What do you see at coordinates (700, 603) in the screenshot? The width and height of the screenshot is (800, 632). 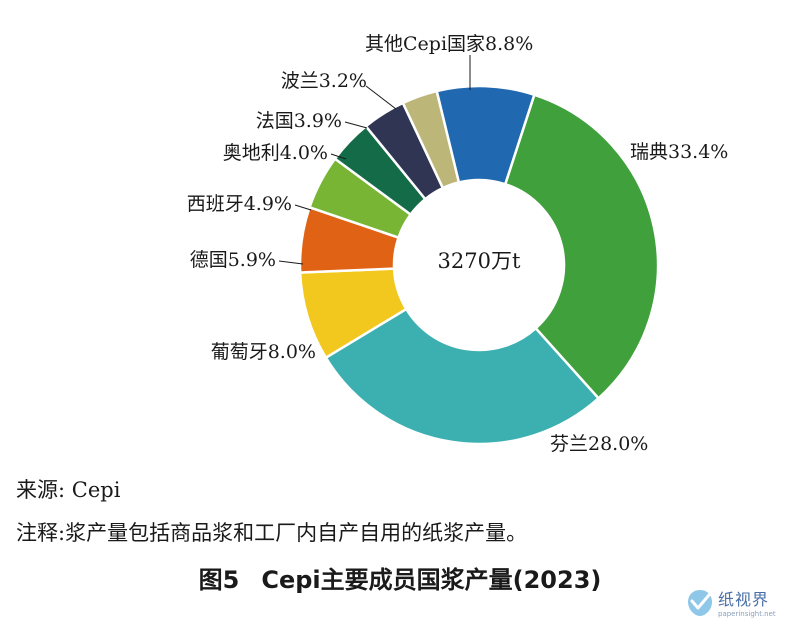 I see `paperinsight-logo-icon` at bounding box center [700, 603].